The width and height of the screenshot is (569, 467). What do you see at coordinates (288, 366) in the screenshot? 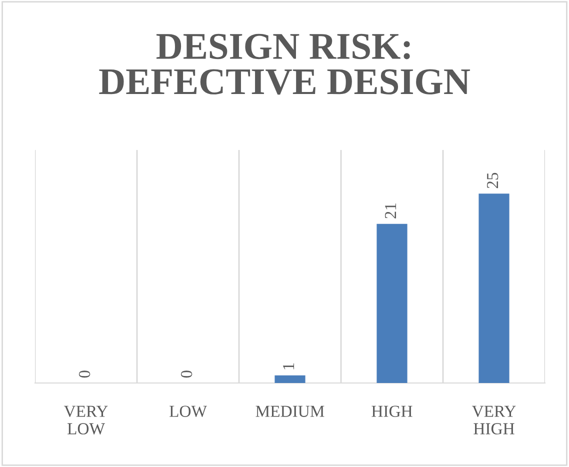
I see `data-label: 1` at bounding box center [288, 366].